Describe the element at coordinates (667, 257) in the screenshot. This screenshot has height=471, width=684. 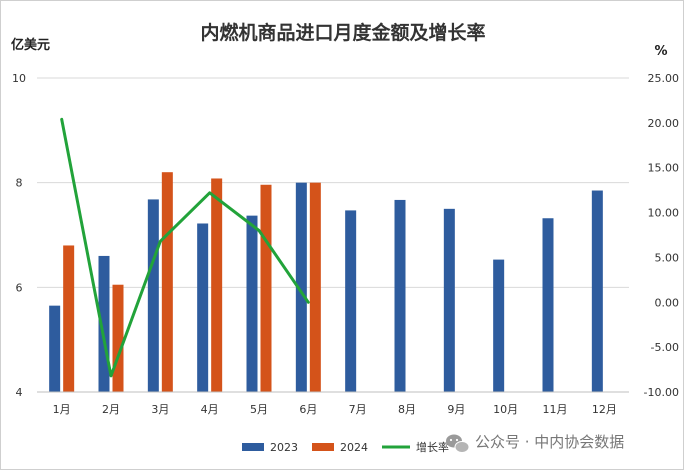
I see `right-tick-label: 5.00` at that location.